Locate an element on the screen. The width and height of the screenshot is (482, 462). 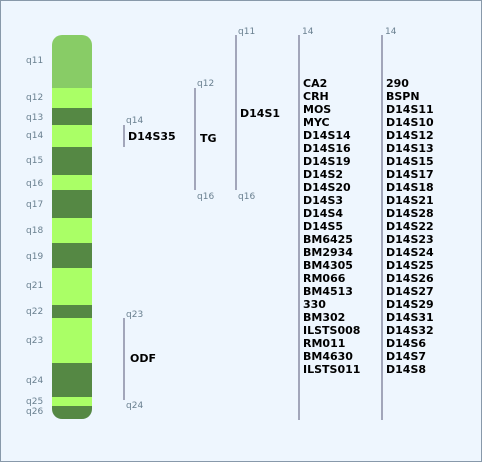
band-label: q25 is located at coordinates (34, 402).